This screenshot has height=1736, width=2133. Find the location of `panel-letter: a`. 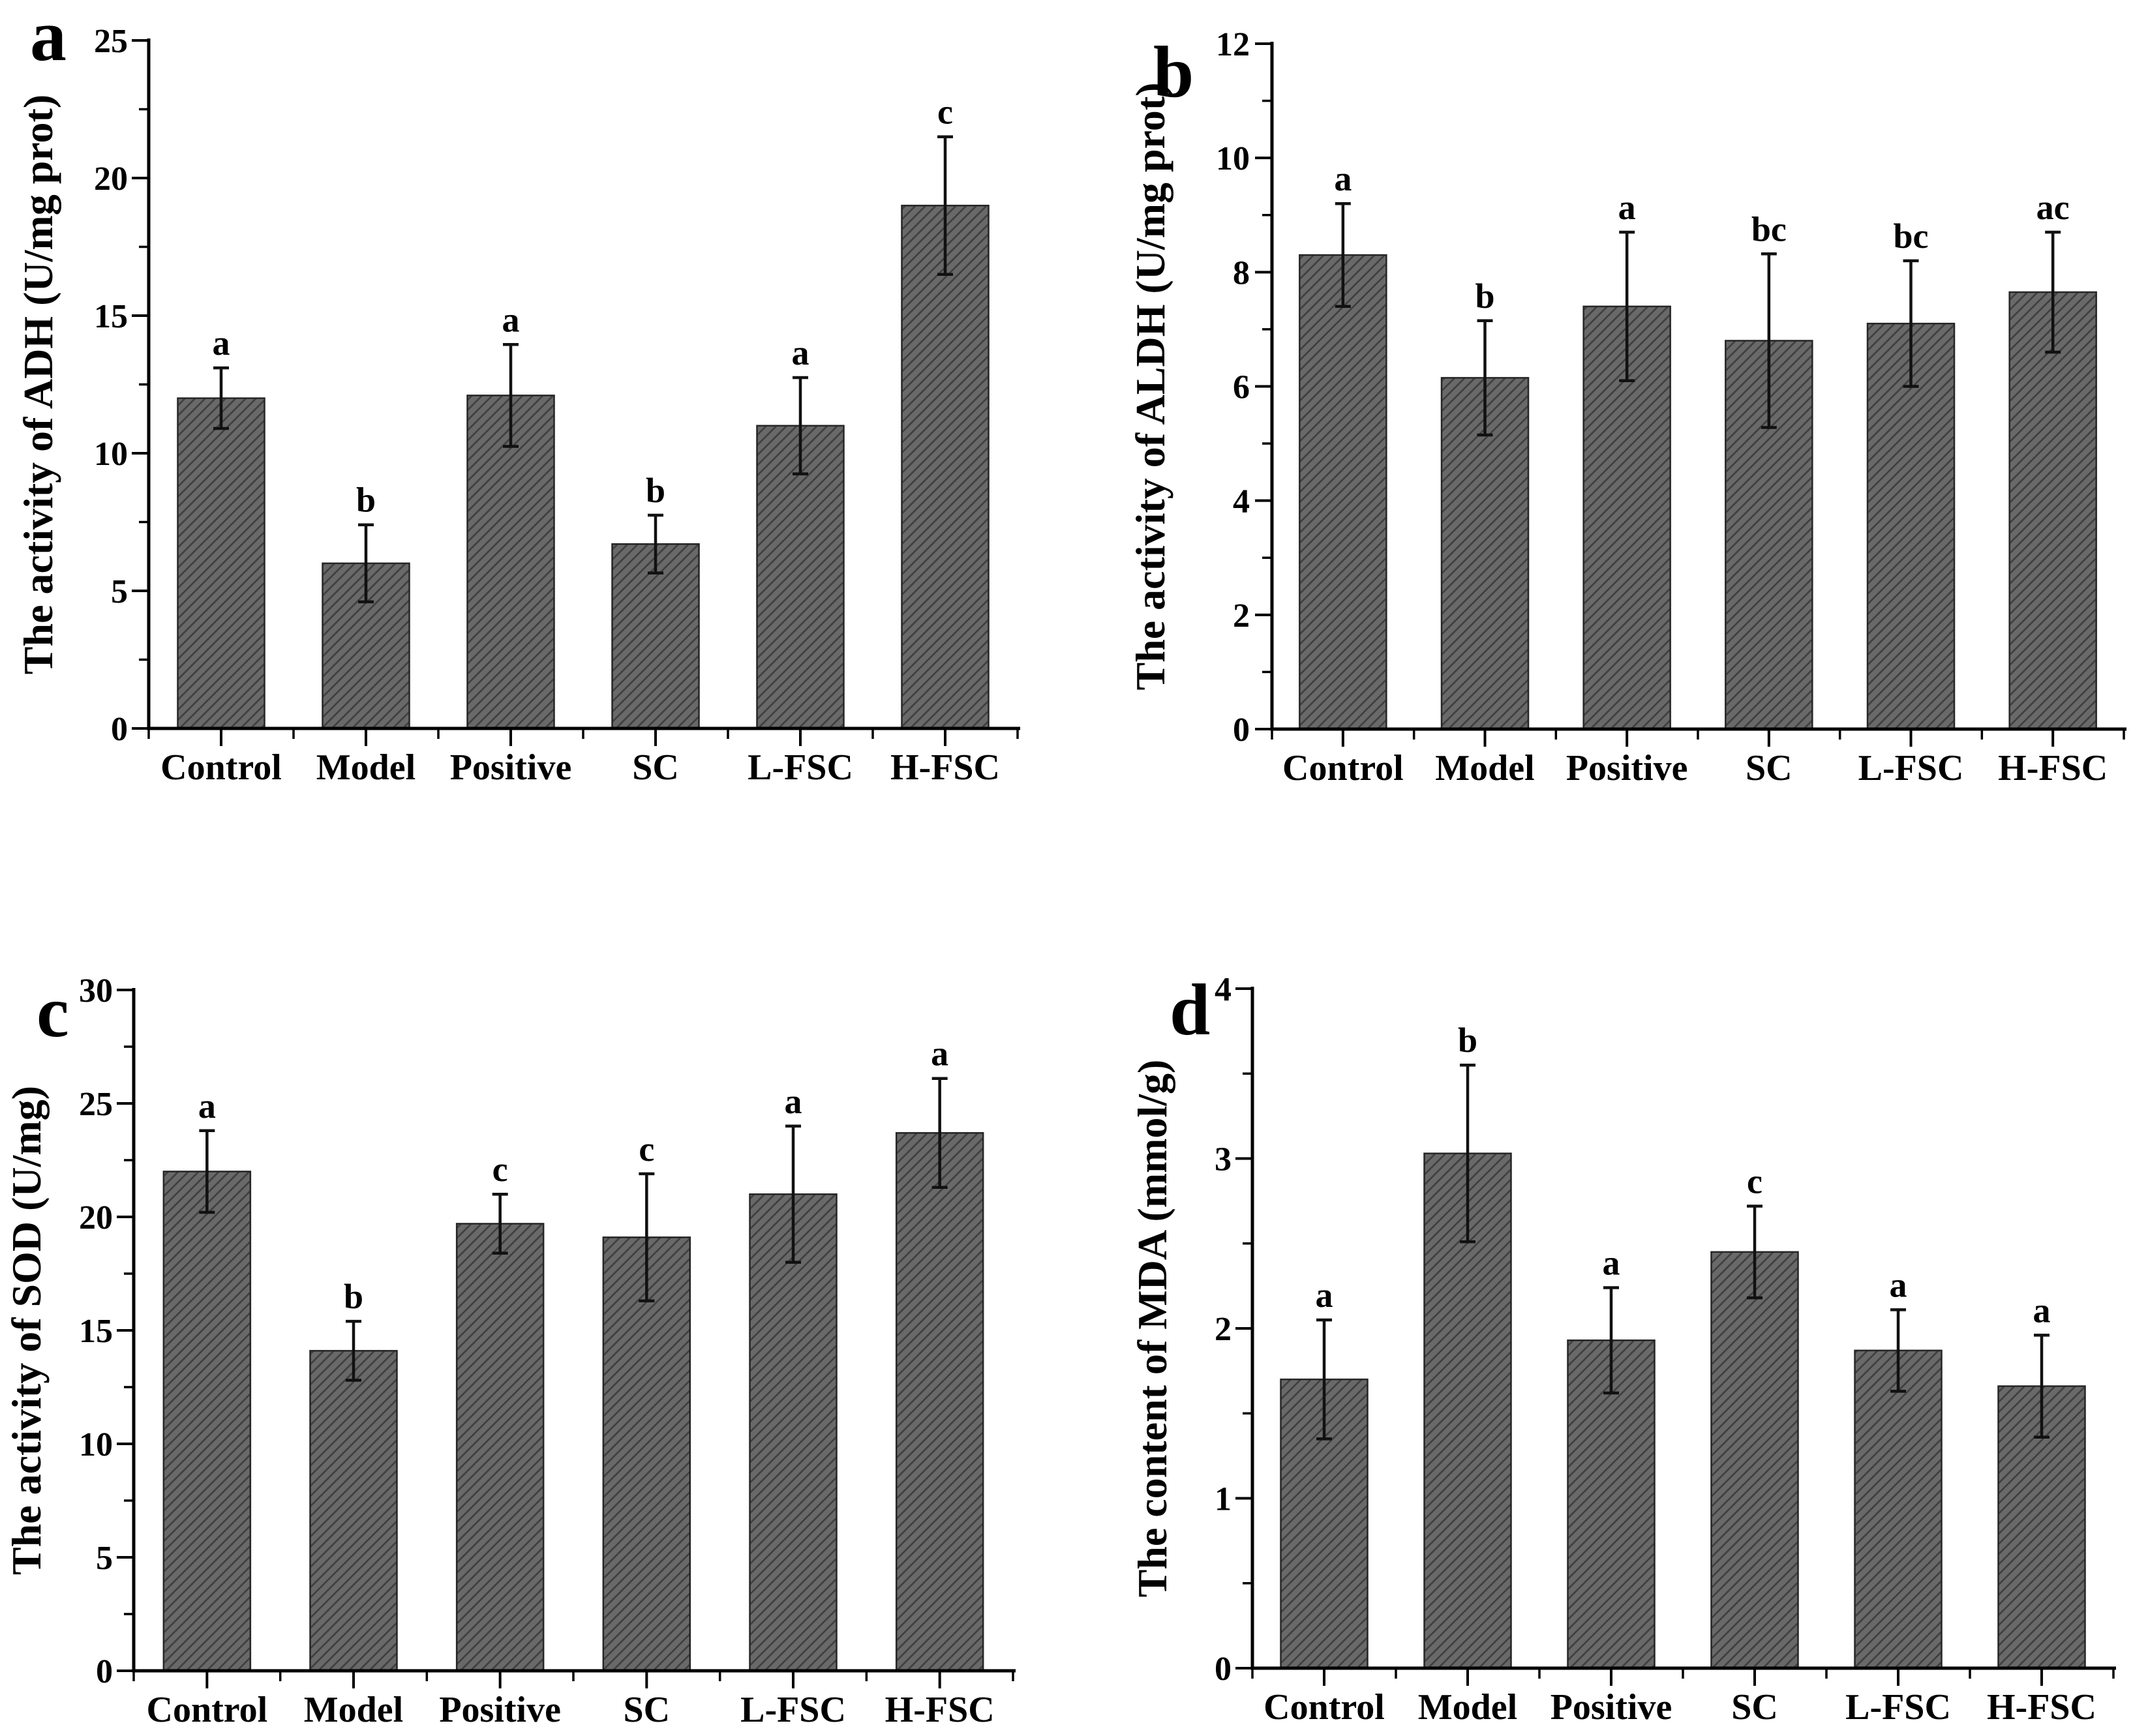

panel-letter: a is located at coordinates (48, 38).